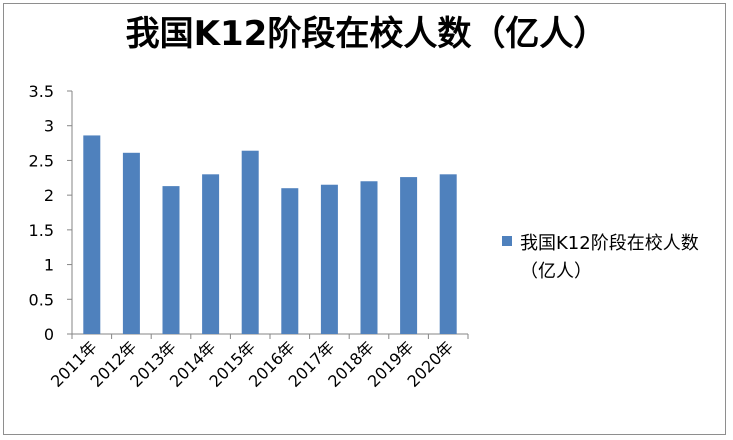  What do you see at coordinates (49, 195) in the screenshot?
I see `y-tick-label: 2` at bounding box center [49, 195].